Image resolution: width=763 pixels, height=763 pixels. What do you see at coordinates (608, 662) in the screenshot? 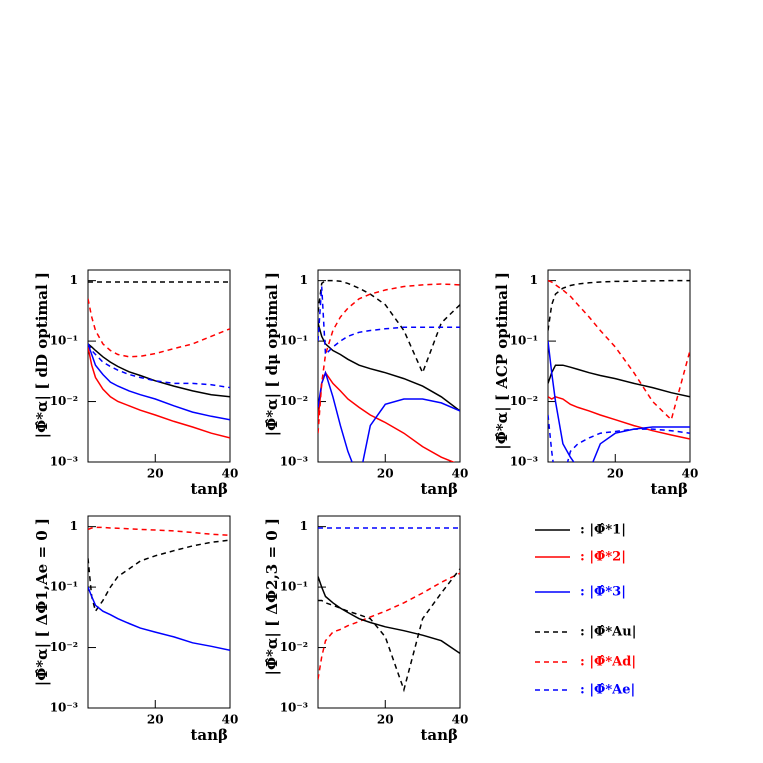
I see `legend-label: : |Φ̂*Ad|` at bounding box center [608, 662].